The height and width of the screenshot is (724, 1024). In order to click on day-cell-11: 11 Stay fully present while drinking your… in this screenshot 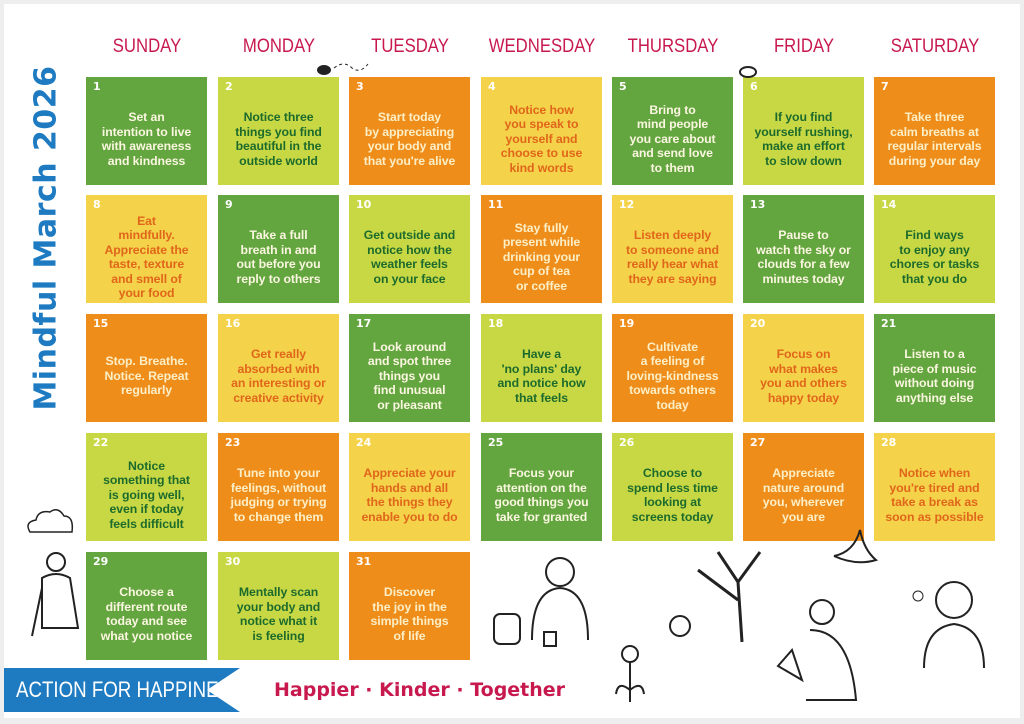, I will do `click(541, 249)`.